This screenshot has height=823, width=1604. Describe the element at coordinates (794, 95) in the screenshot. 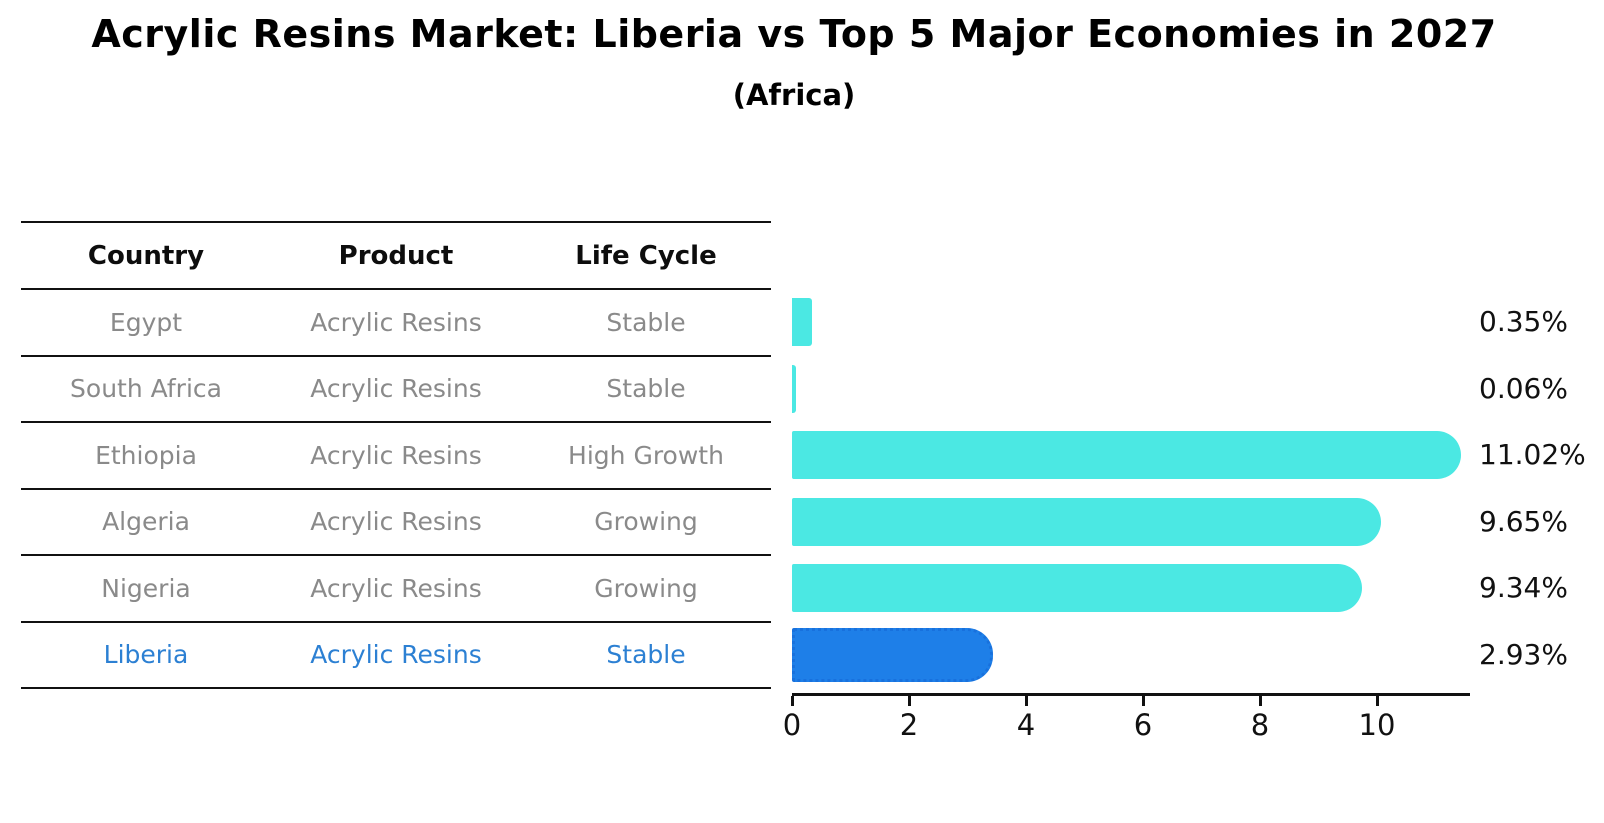

I see `chart-subtitle: (Africa)` at that location.